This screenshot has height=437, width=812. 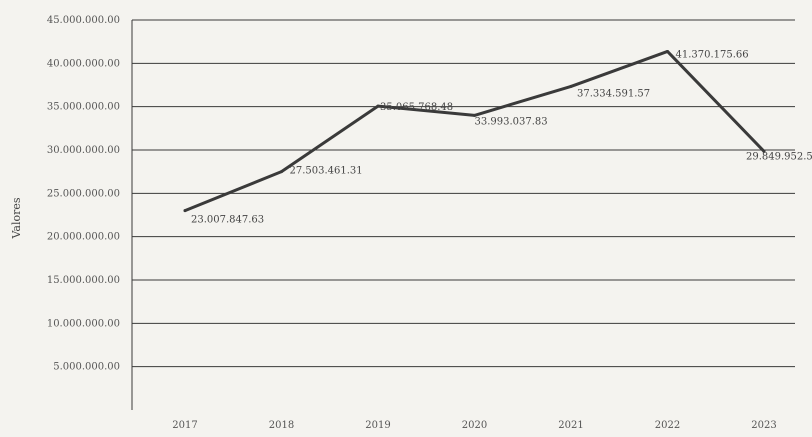 I want to click on y-tick-label: 25.000.000.00, so click(x=83, y=193).